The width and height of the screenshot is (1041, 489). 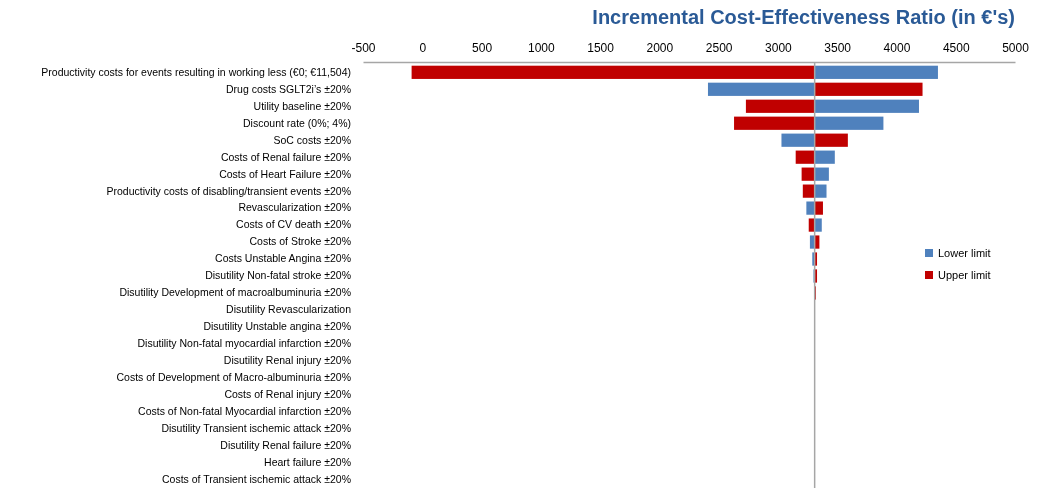 What do you see at coordinates (287, 394) in the screenshot?
I see `y-tick-label: Costs of Renal injury ±20%` at bounding box center [287, 394].